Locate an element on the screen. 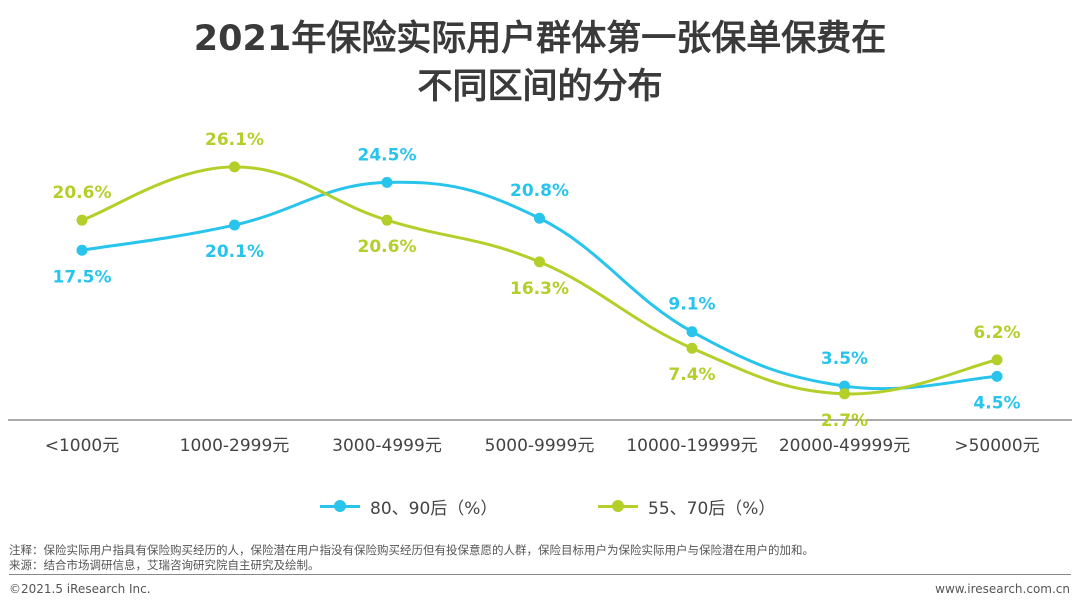 This screenshot has width=1080, height=609. source-note: 来源：结合市场调研信息，艾瑞咨询研究院自主研究及绘制。 is located at coordinates (164, 565).